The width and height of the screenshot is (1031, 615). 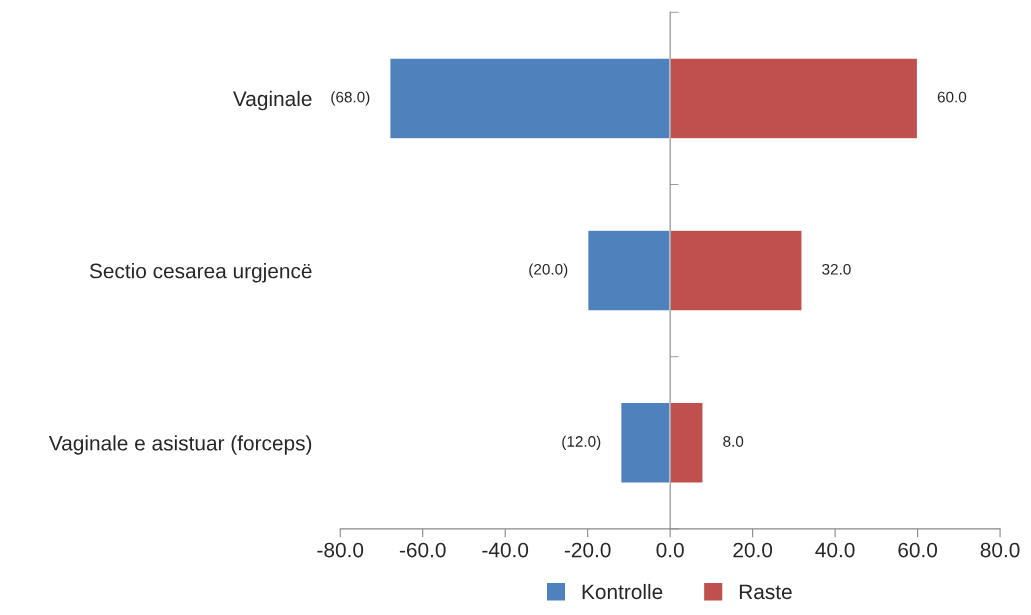 I want to click on x-tick-label: 0.0, so click(x=670, y=550).